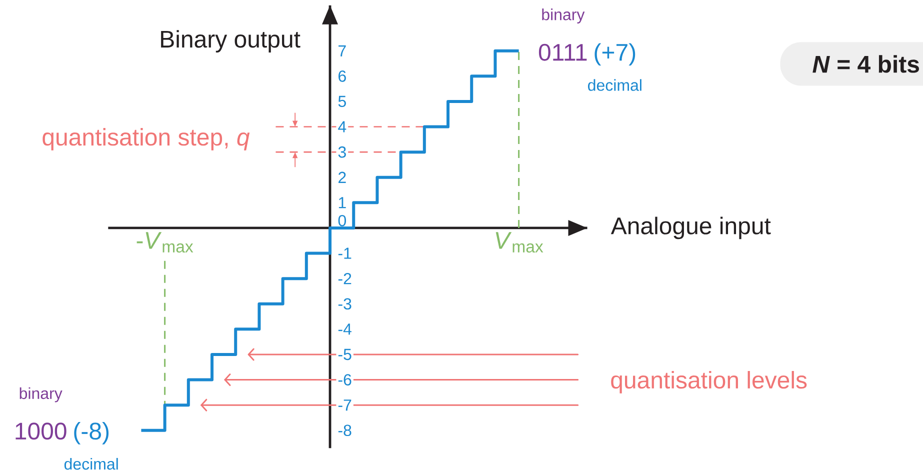  Describe the element at coordinates (91, 433) in the screenshot. I see `text: (-8)` at that location.